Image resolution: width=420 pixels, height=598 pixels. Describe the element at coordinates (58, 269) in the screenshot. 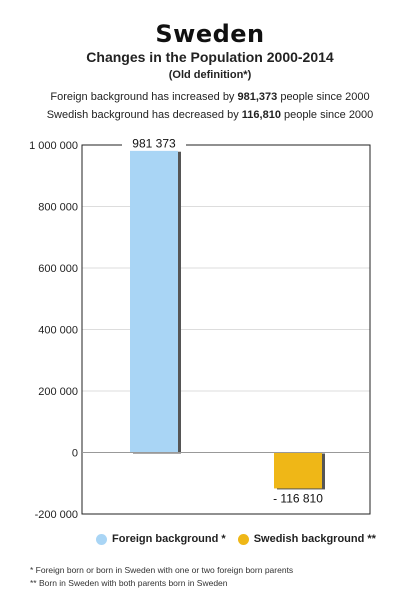

I see `y-tick-label: 600 000` at that location.